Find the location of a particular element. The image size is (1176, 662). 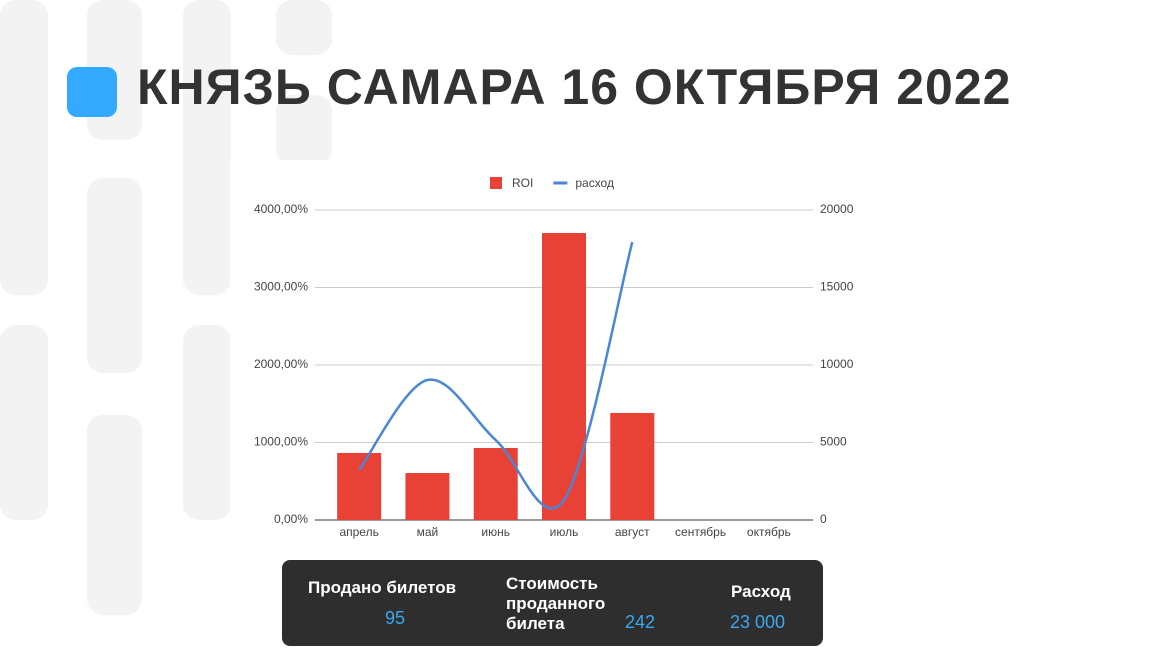

x-tick-label: июнь is located at coordinates (495, 532).